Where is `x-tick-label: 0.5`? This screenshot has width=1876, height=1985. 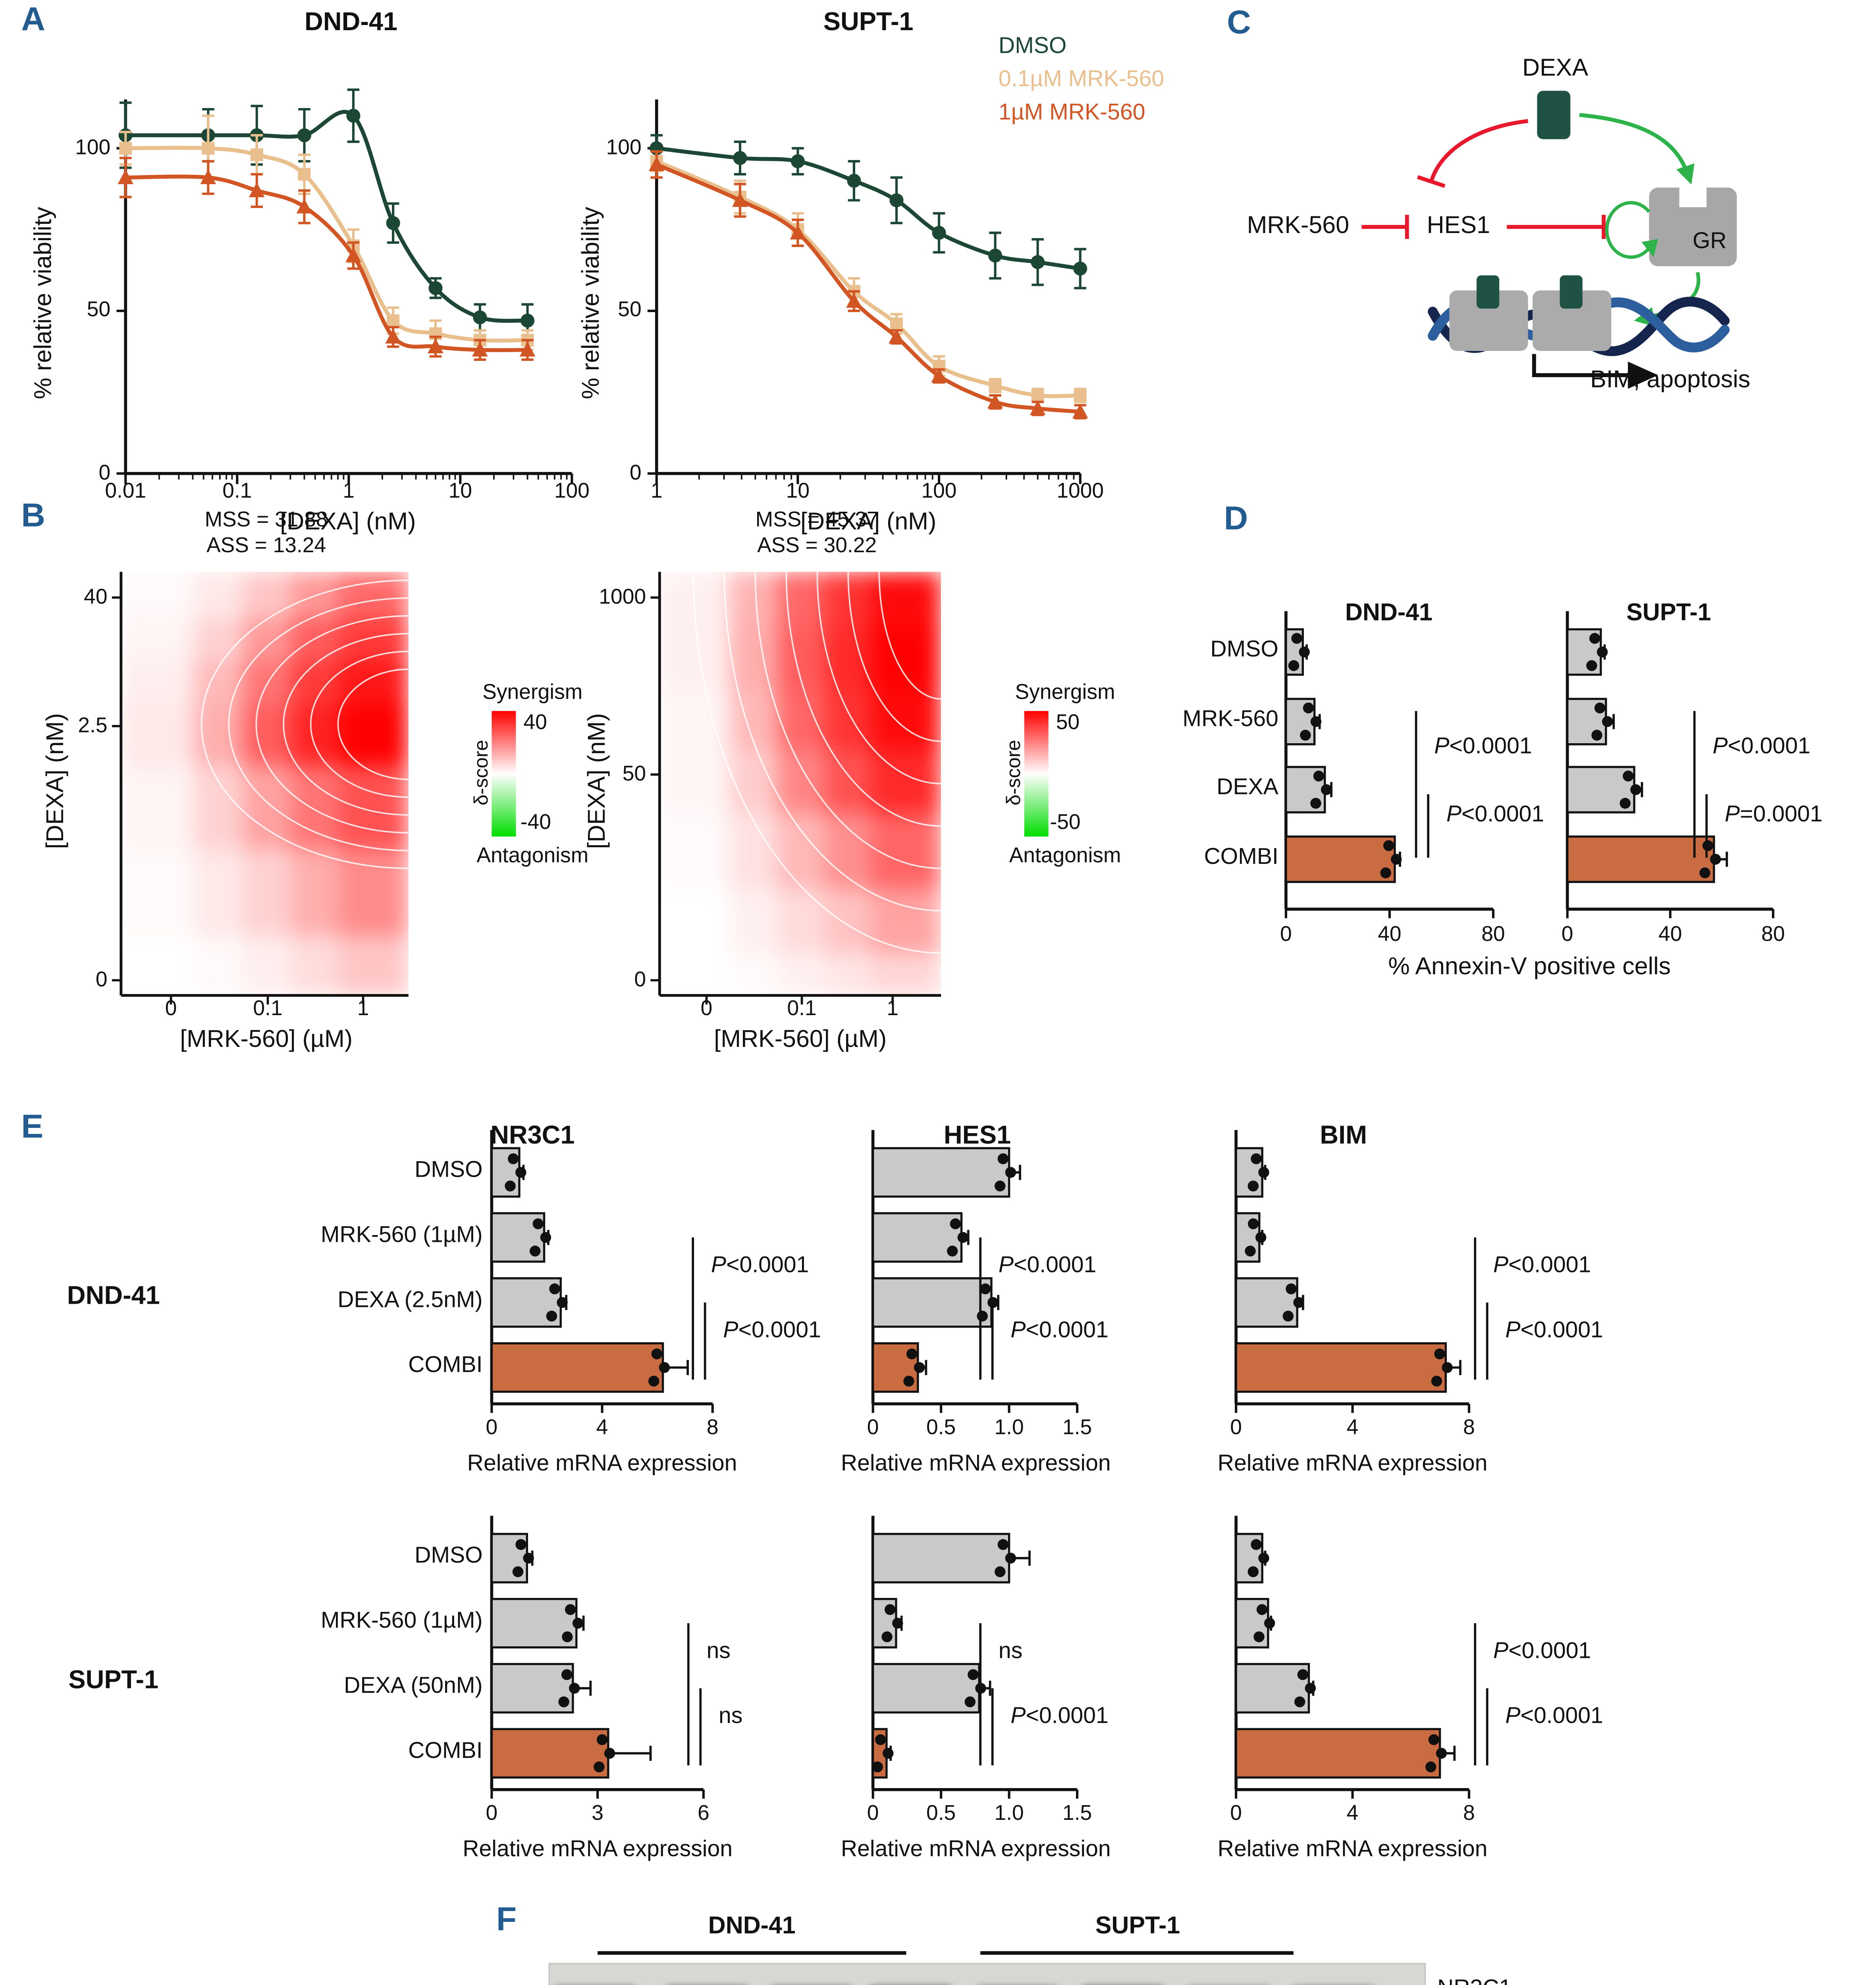
x-tick-label: 0.5 is located at coordinates (941, 1812).